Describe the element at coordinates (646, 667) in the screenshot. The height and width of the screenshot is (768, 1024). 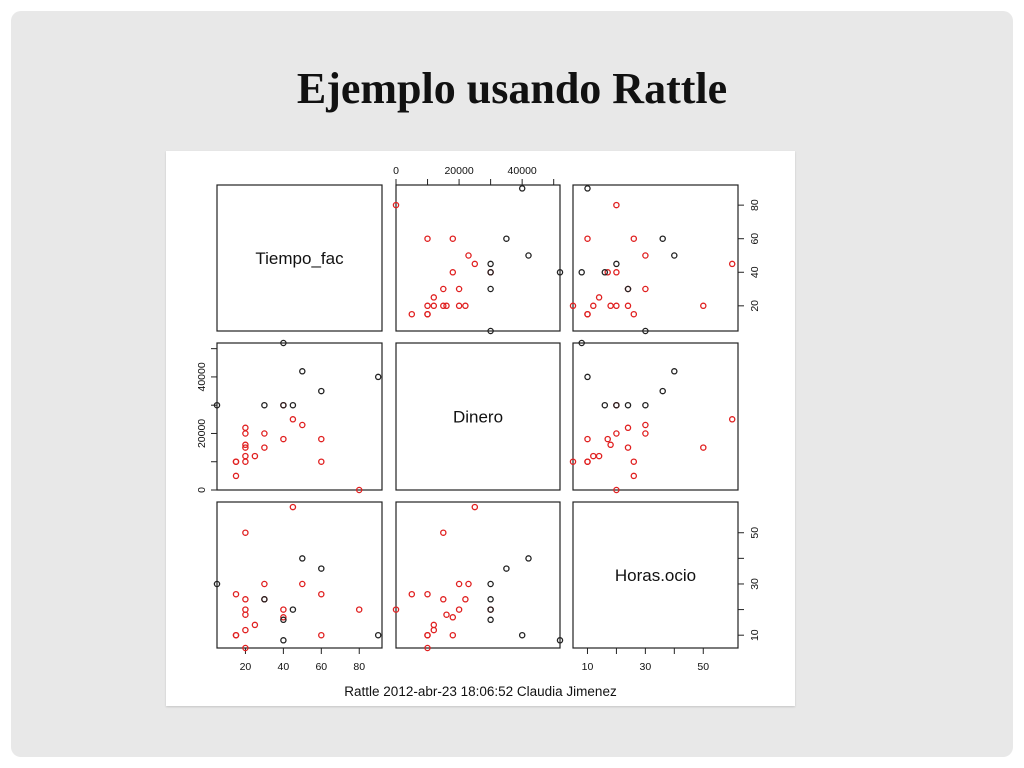
I see `bottom-axis-tick-label: 30` at that location.